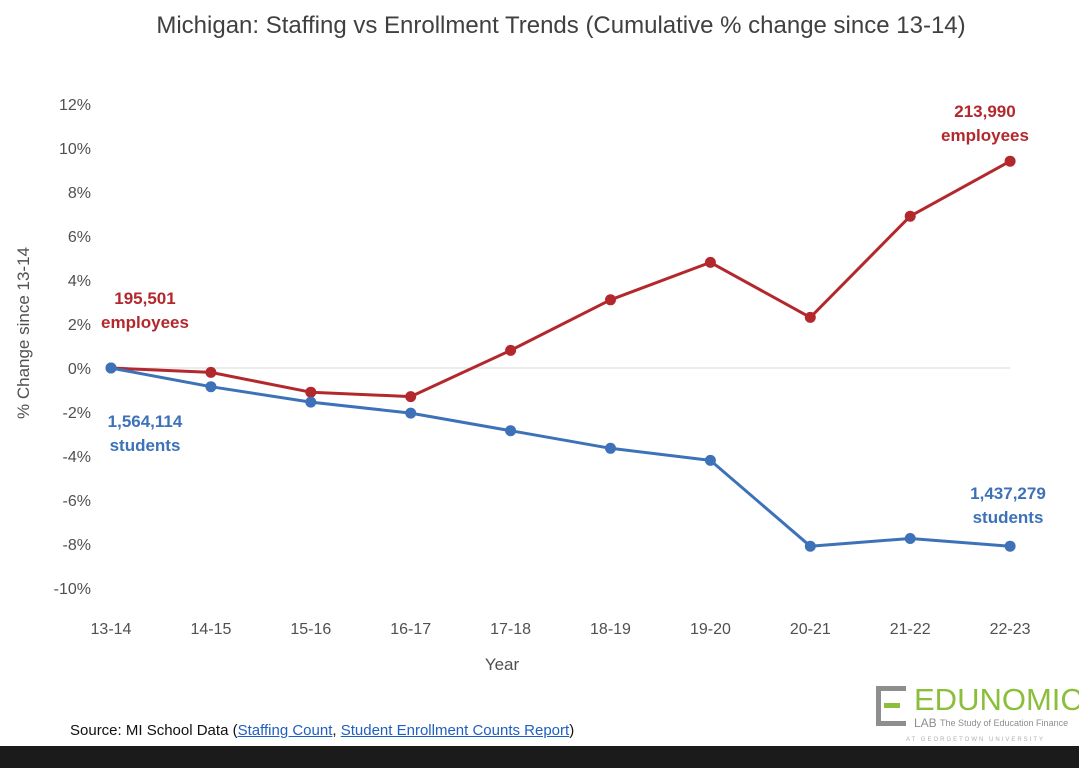 This screenshot has width=1079, height=768. I want to click on x-tick-label: 14-15, so click(210, 629).